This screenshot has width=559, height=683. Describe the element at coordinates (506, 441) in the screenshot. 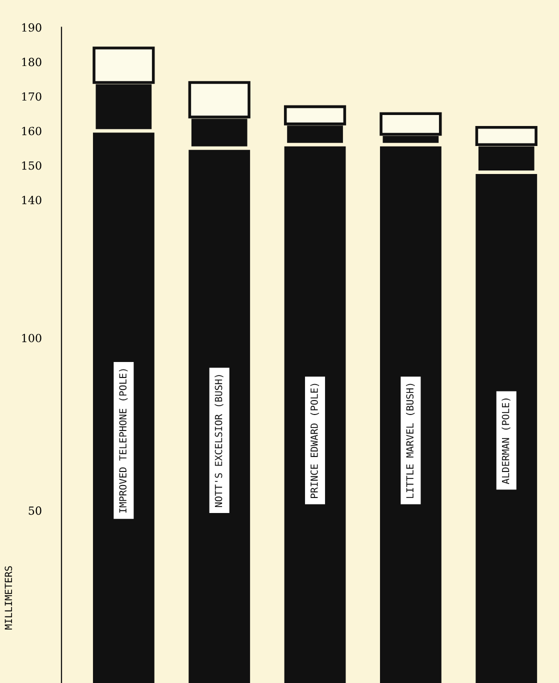

I see `x-tick-label: ALDERMAN (POLE)` at that location.